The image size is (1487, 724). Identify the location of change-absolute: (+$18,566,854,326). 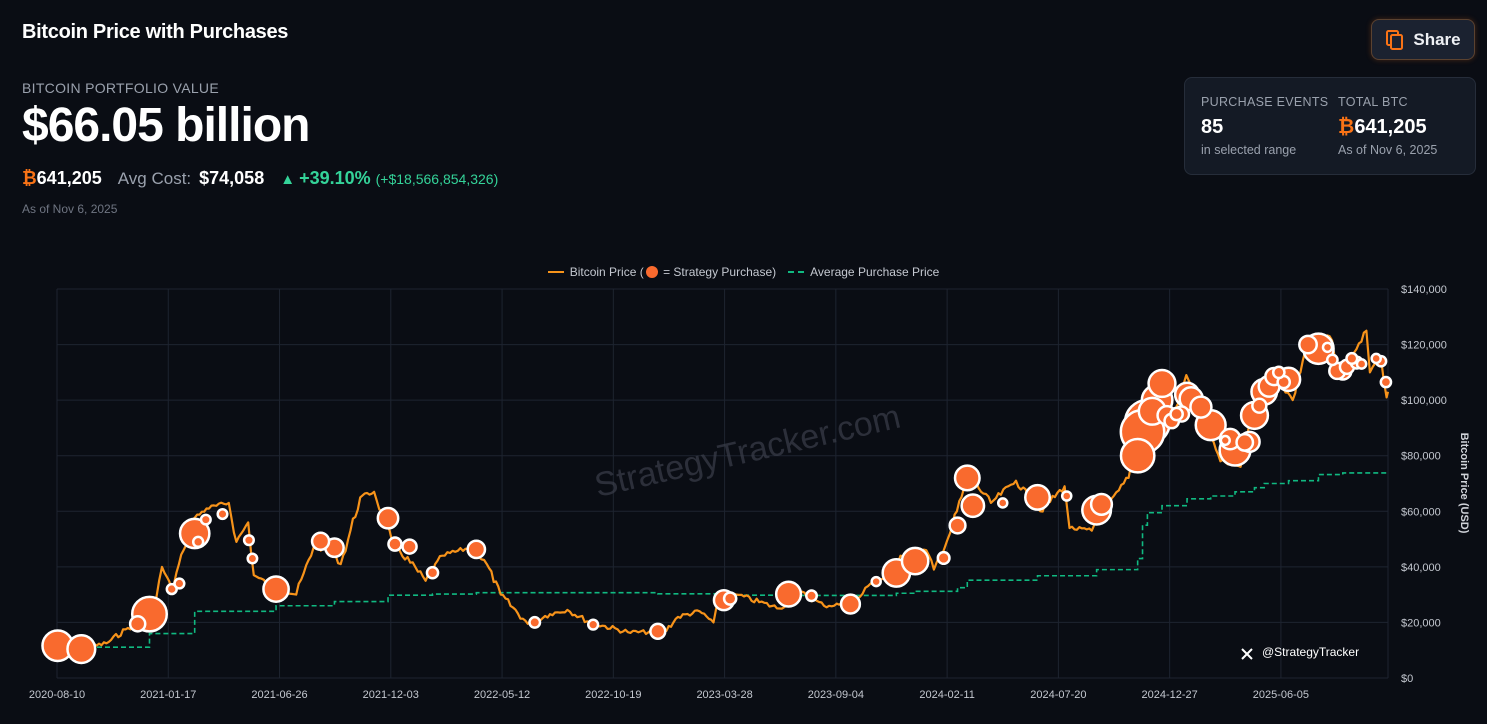
(437, 179).